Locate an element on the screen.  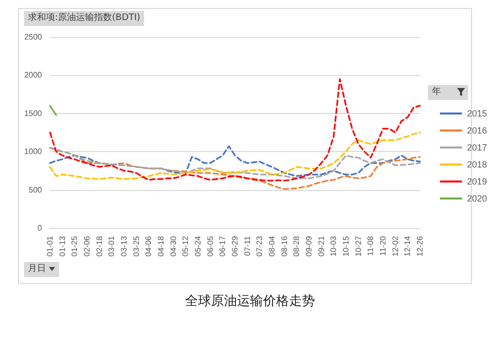
y-tick-label: 2000 is located at coordinates (33, 75).